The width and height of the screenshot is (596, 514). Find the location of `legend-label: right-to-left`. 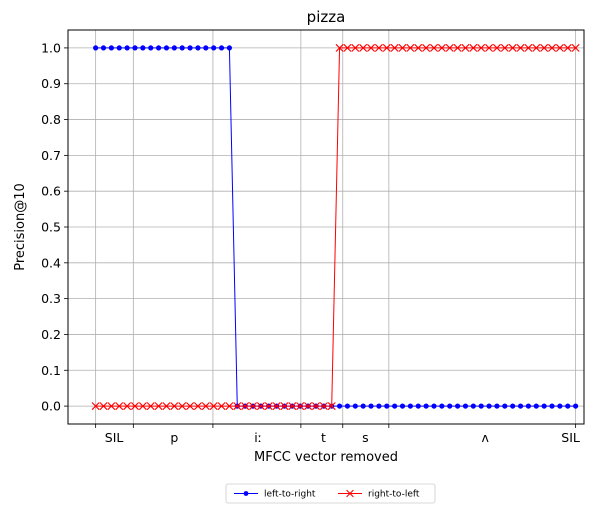

legend-label: right-to-left is located at coordinates (394, 495).